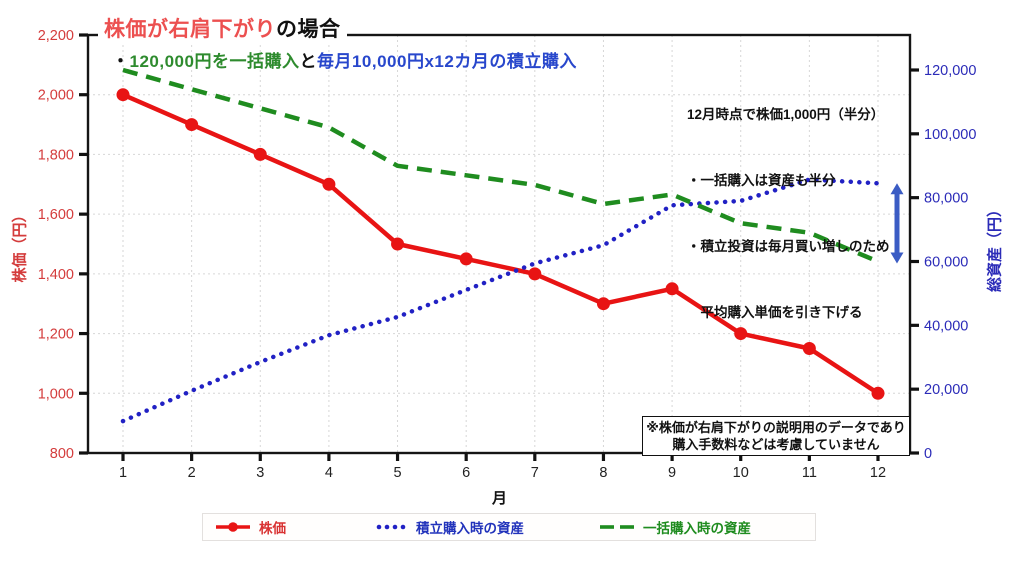 This screenshot has width=1024, height=563. Describe the element at coordinates (398, 473) in the screenshot. I see `svg-text: 5` at that location.